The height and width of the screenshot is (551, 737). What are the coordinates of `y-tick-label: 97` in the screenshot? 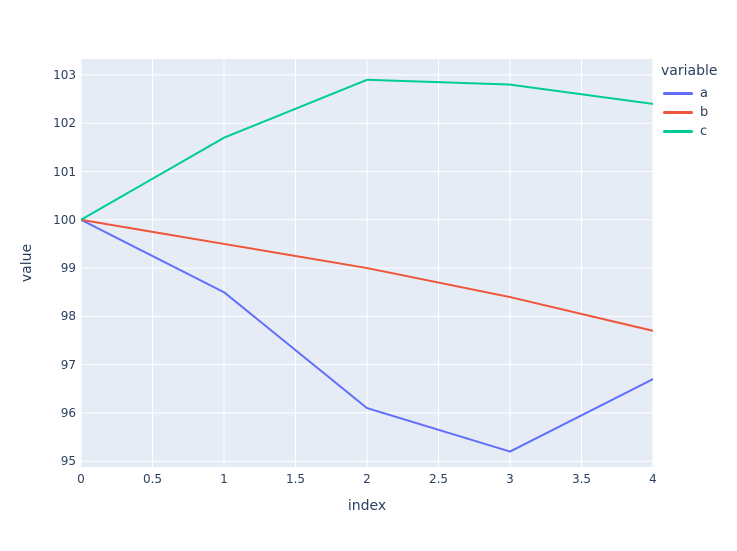 It's located at (68, 364).